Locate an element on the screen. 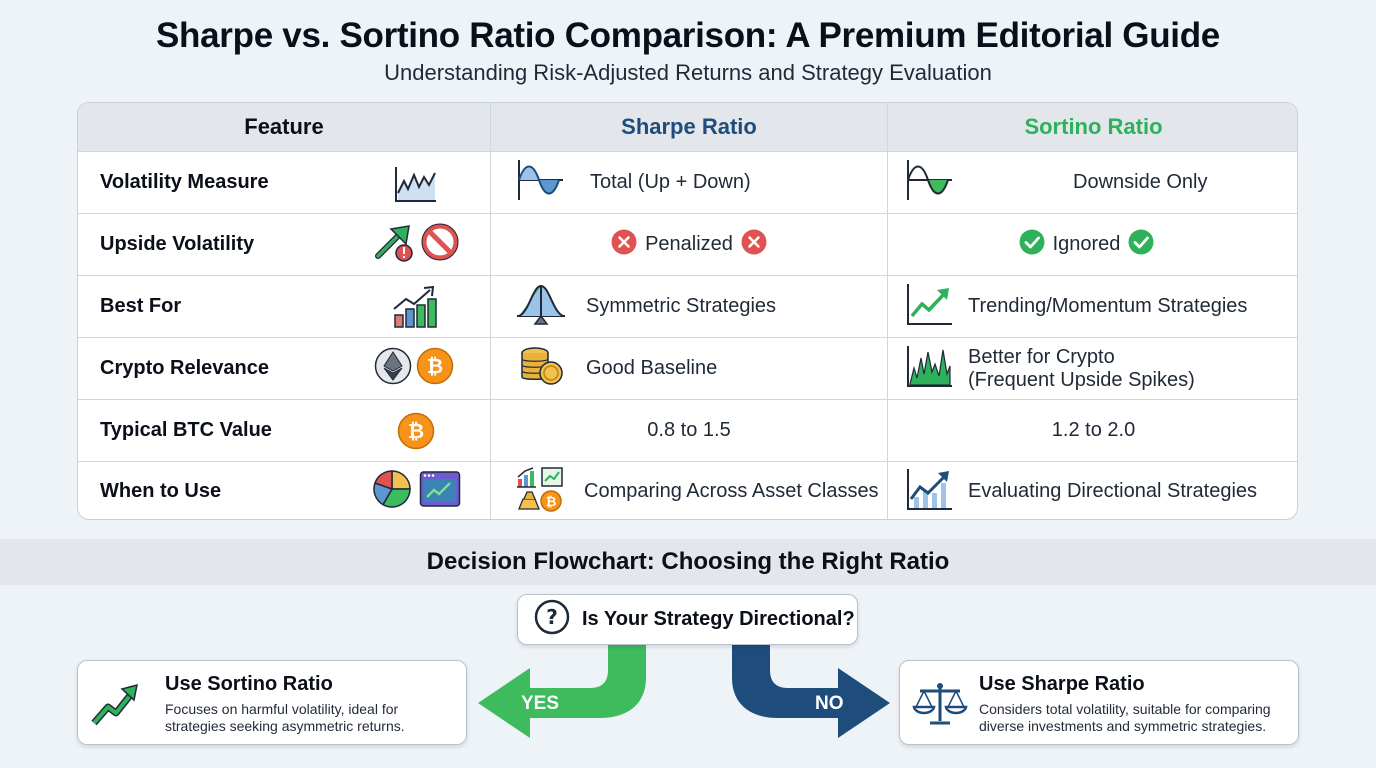 The image size is (1376, 768). table-row: Upside Volatility is located at coordinates (687, 244).